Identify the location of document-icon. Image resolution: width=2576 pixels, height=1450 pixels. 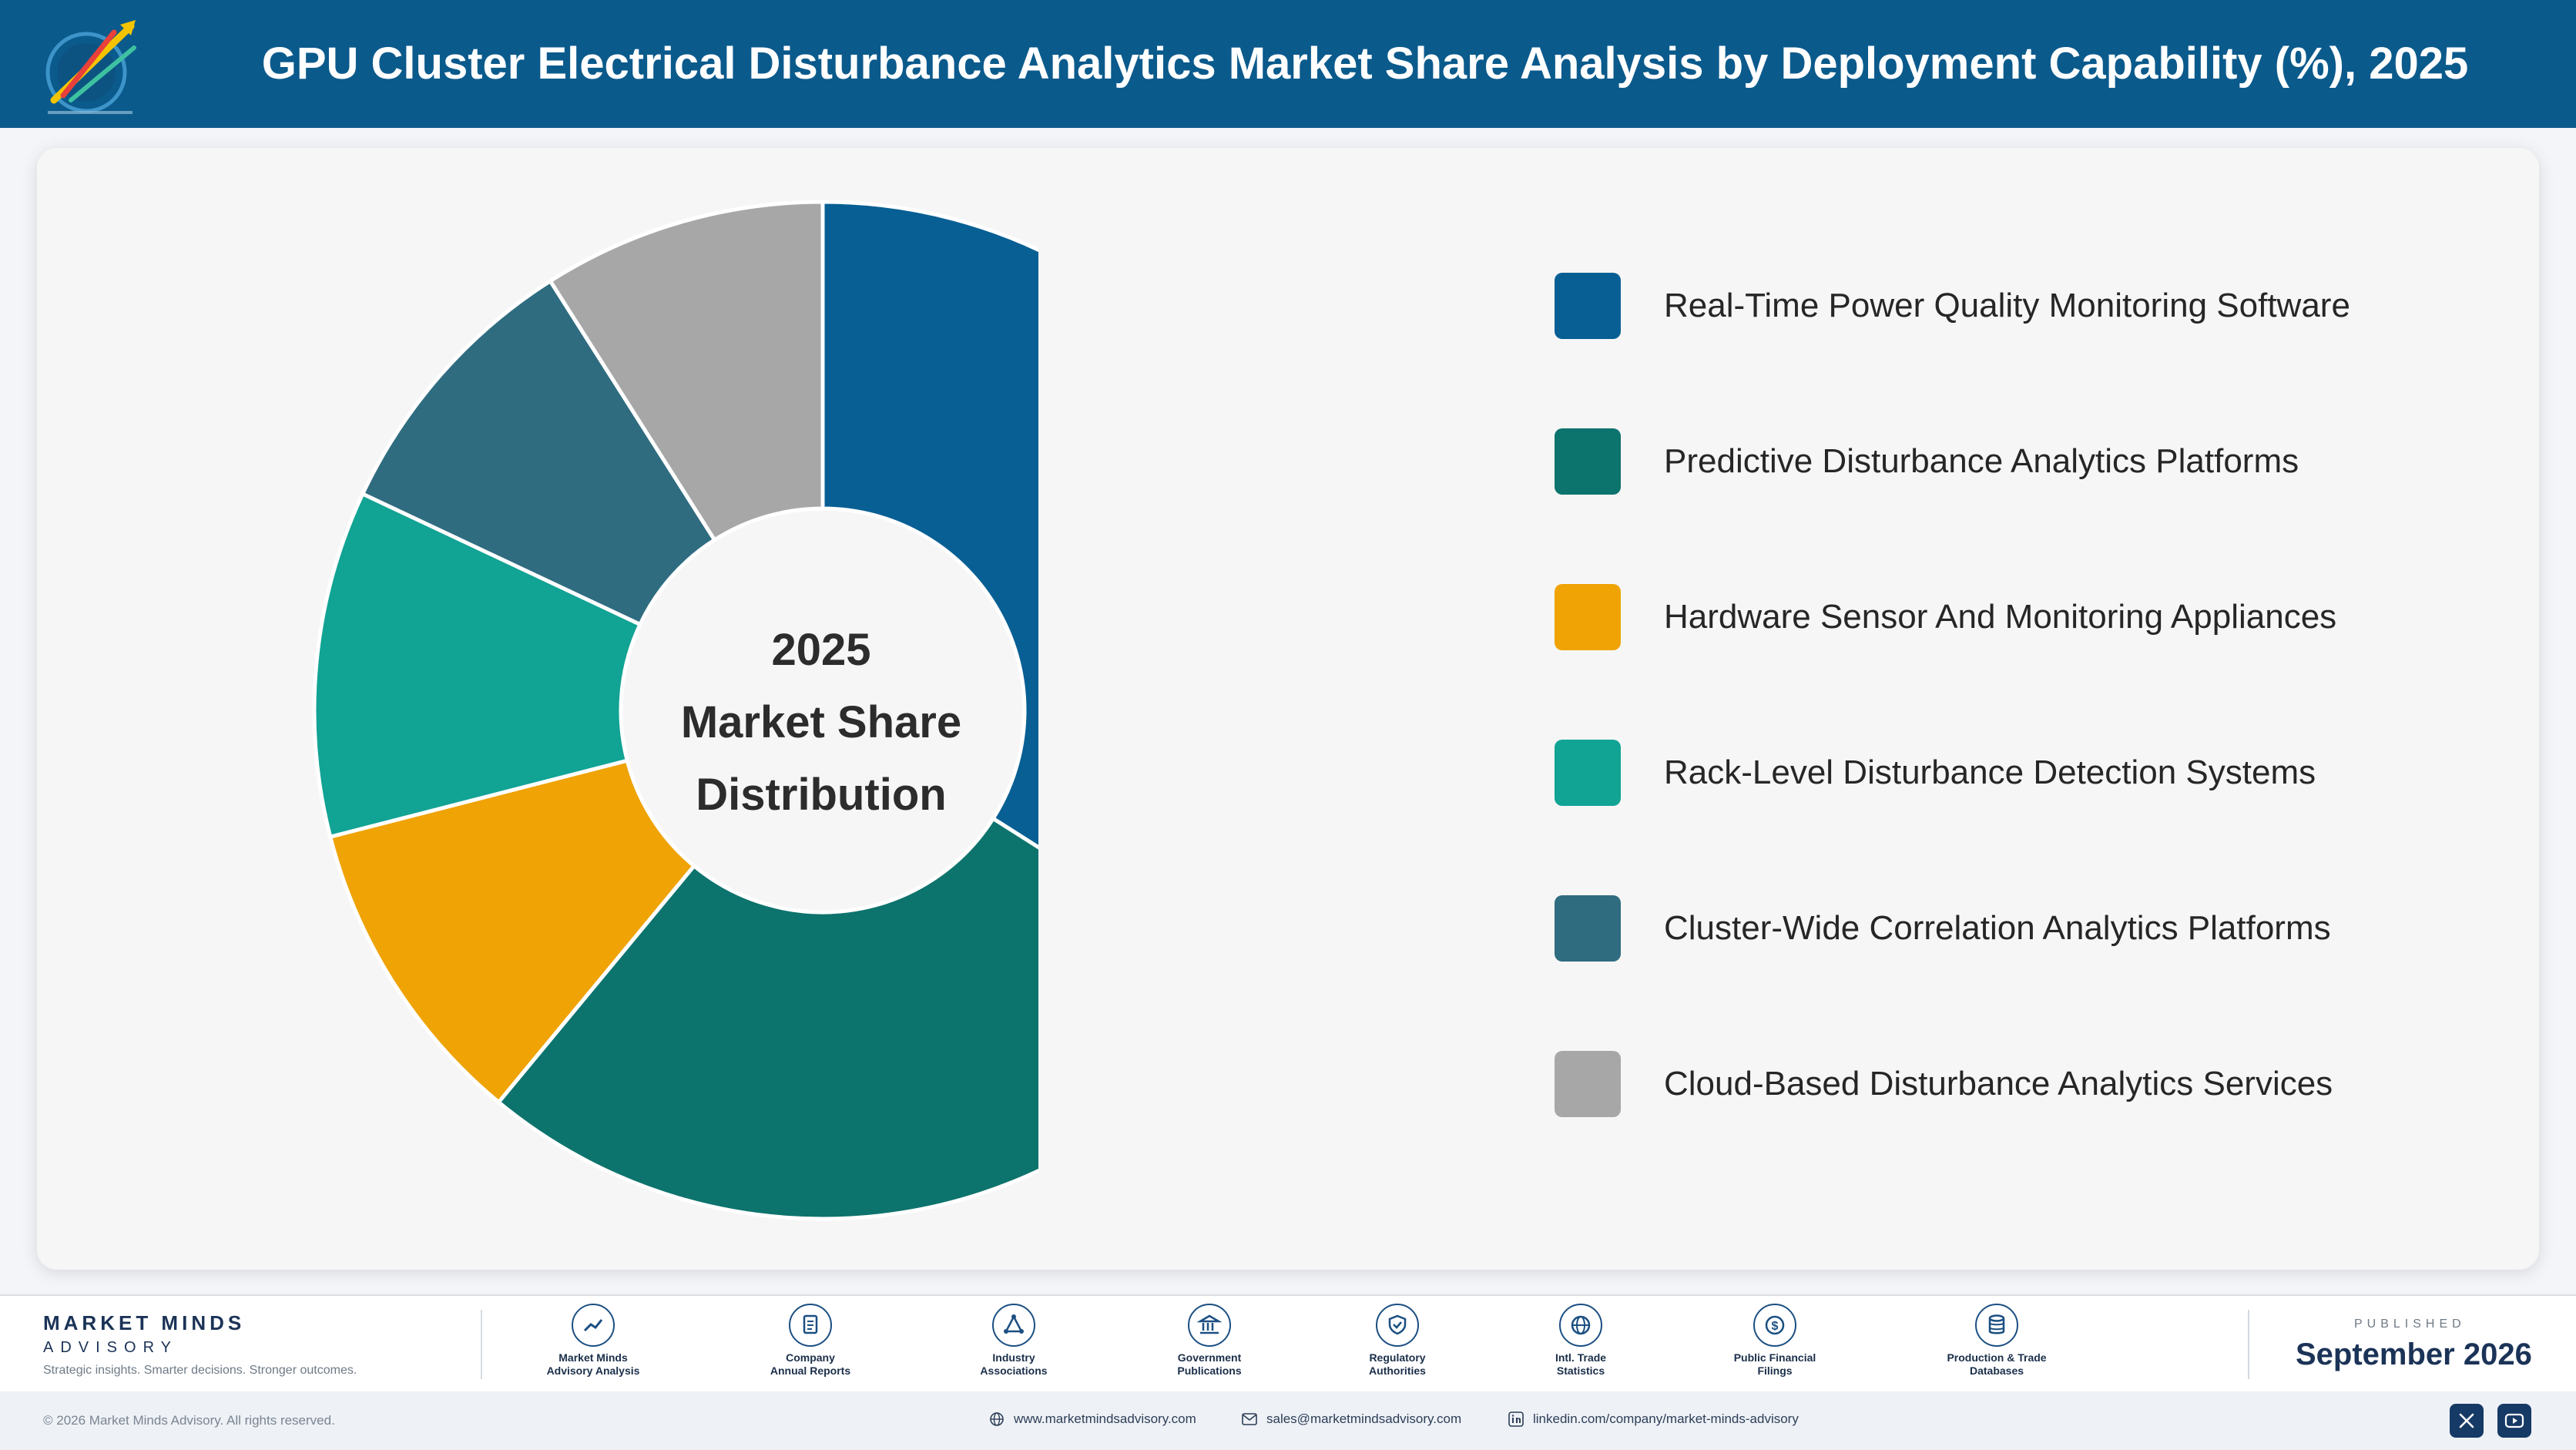
(810, 1325).